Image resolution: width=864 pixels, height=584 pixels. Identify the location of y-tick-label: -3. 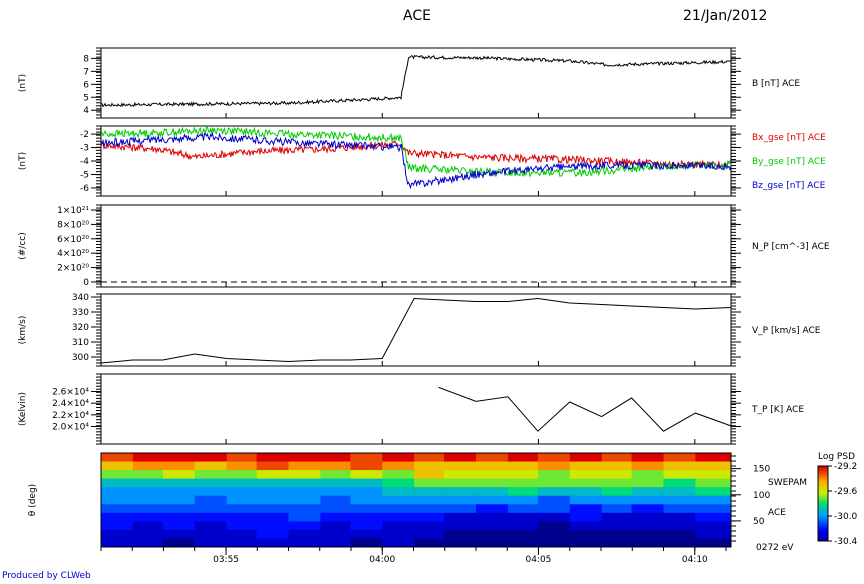
(84, 149).